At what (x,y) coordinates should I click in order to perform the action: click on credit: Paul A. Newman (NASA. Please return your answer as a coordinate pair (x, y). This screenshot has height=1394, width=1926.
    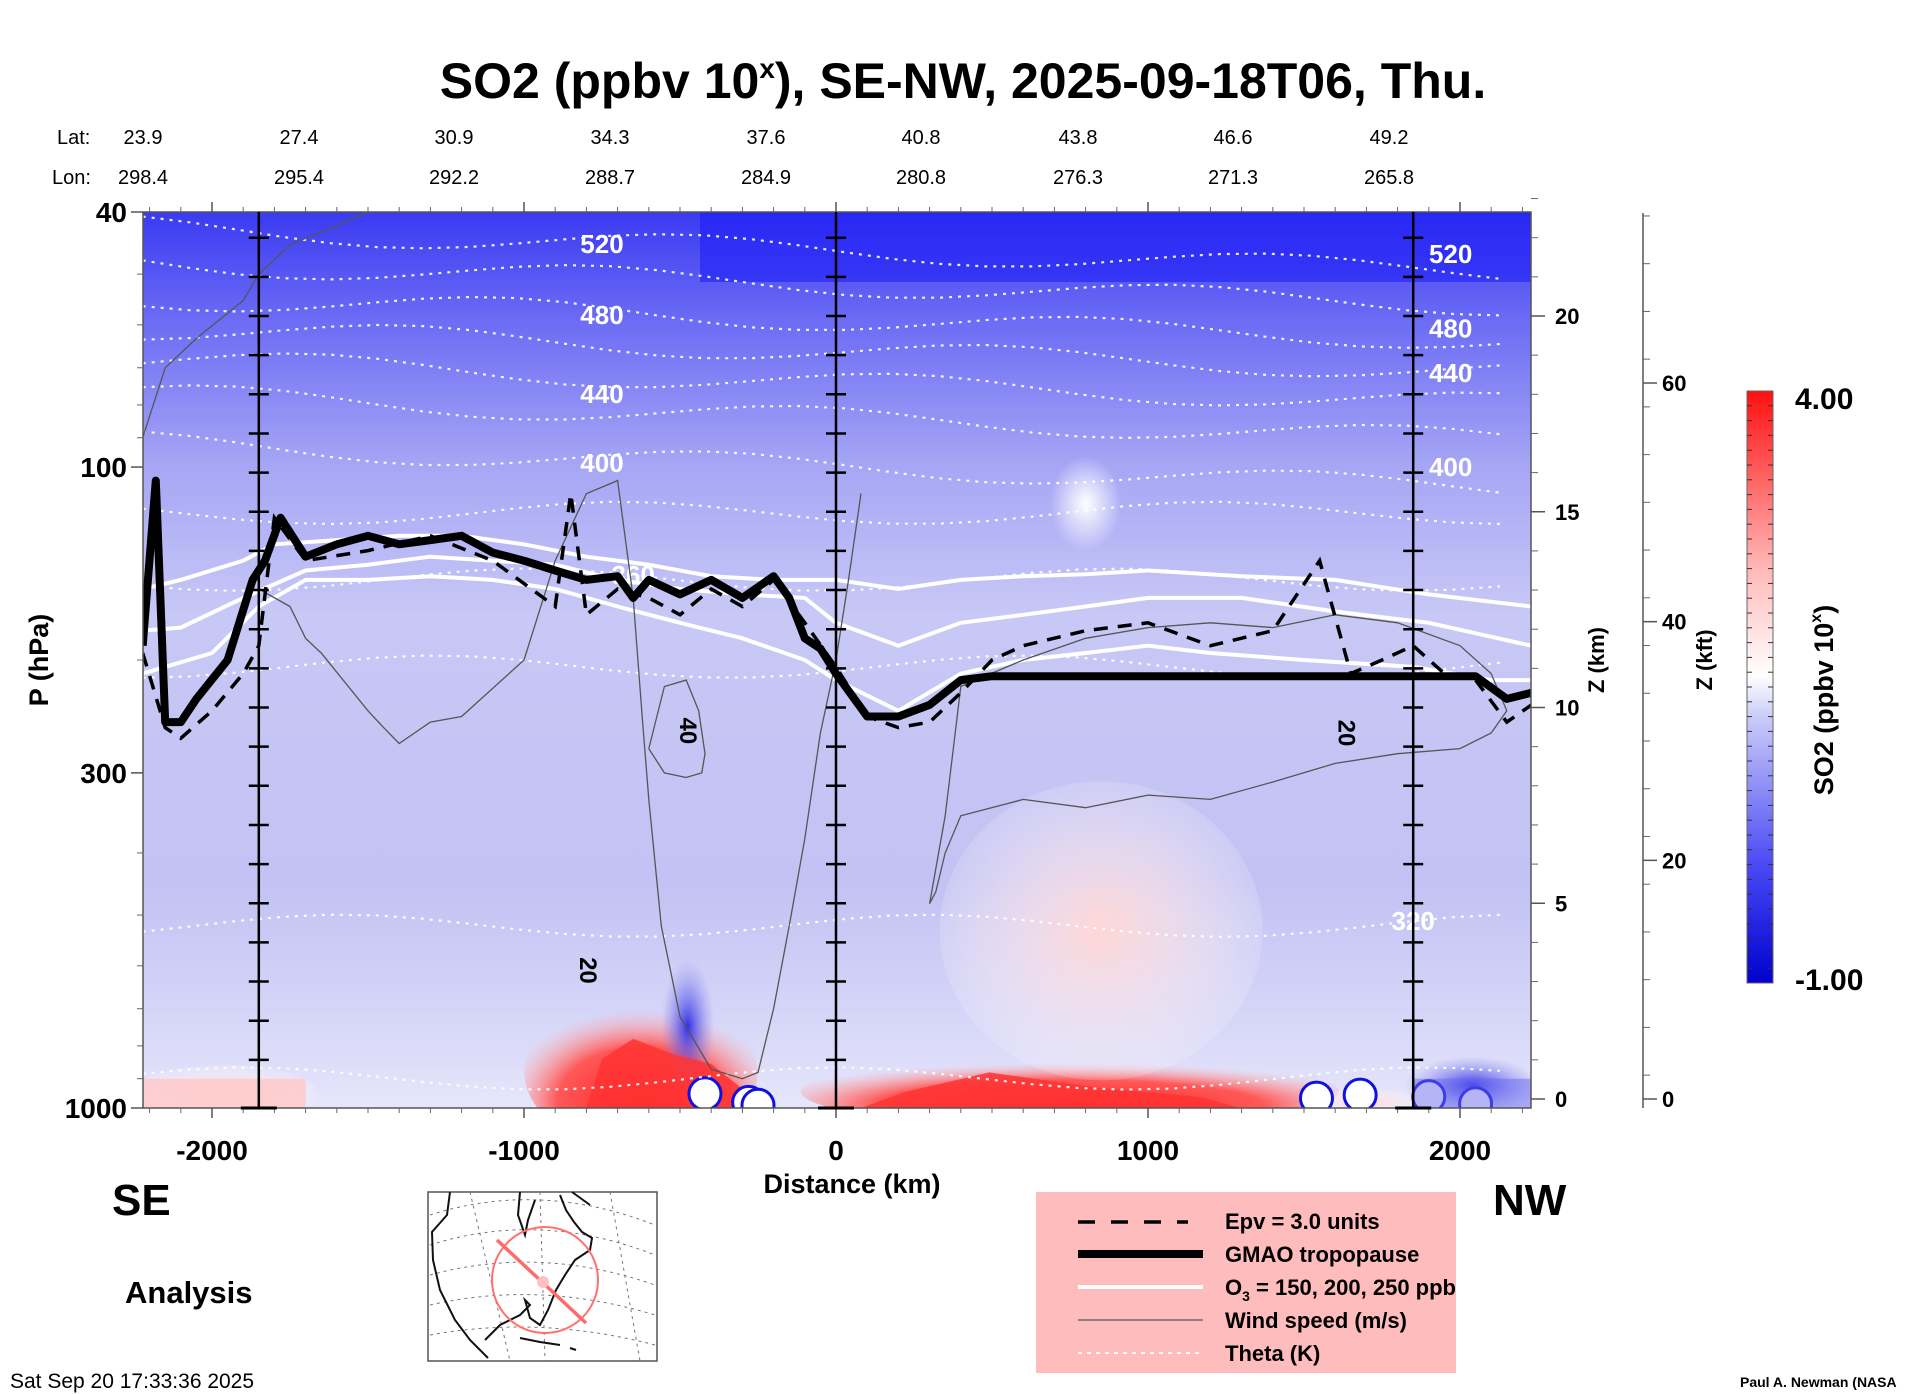
    Looking at the image, I should click on (1818, 1382).